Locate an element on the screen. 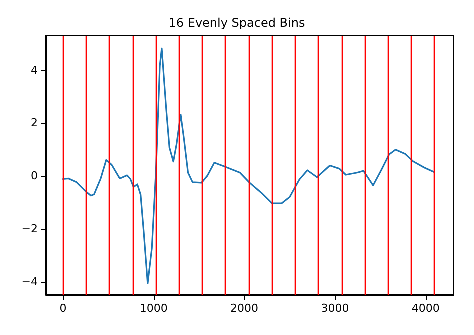 The width and height of the screenshot is (474, 335). y-tick-label: −2 is located at coordinates (30, 229).